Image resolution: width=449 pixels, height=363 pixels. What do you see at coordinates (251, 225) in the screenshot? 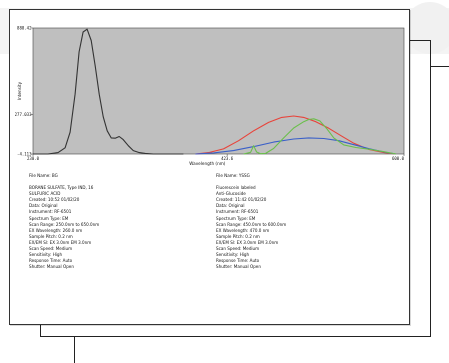
I see `right-info-line: Scan Range: 450.0nm to 600.0nm` at bounding box center [251, 225].